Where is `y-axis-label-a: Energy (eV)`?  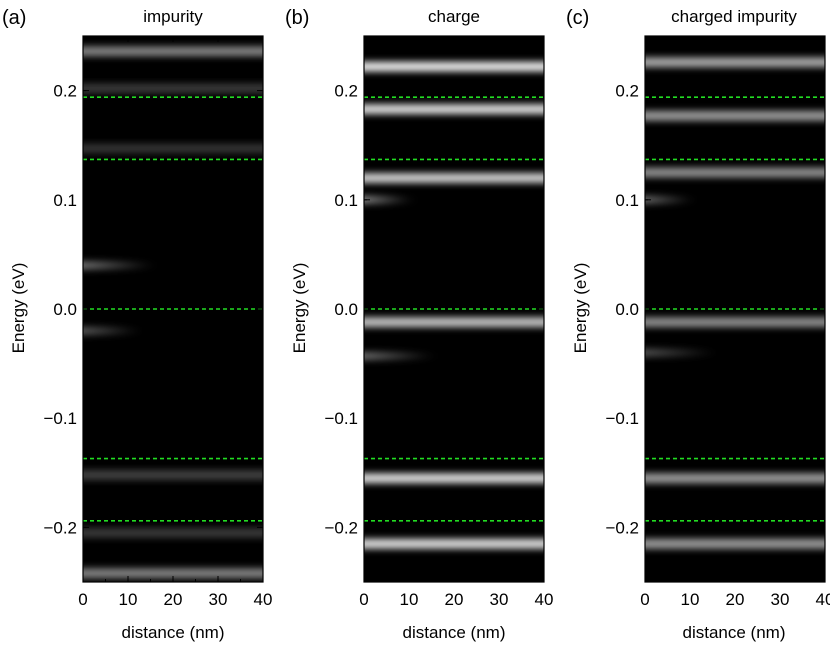
y-axis-label-a: Energy (eV) is located at coordinates (18, 308).